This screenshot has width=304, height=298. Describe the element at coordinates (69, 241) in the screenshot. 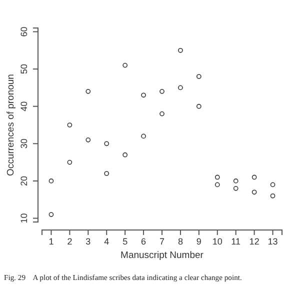

I see `x-tick-label: 2` at that location.